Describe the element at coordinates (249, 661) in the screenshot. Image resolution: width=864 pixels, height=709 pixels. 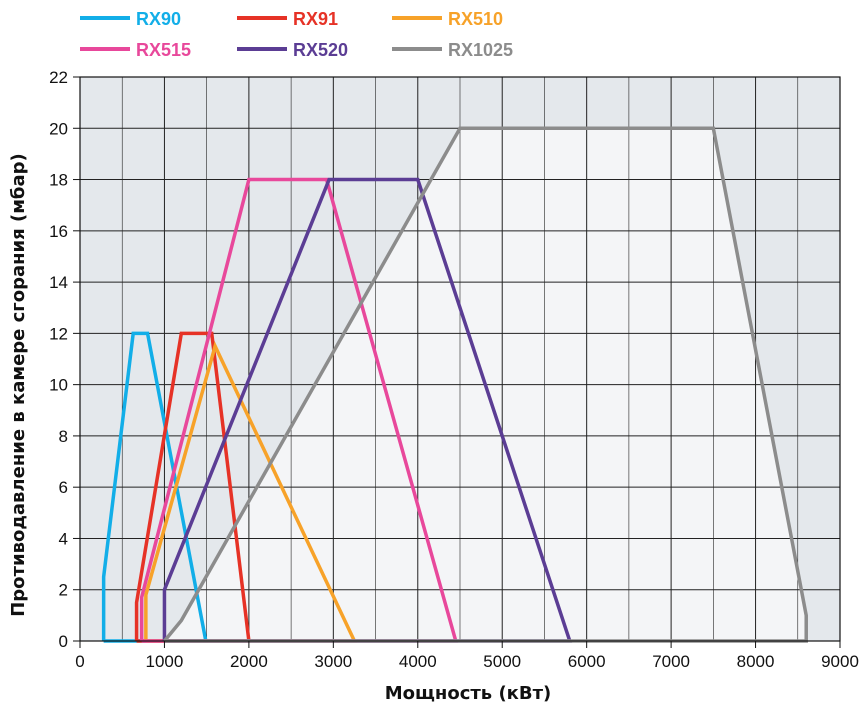
I see `x-tick-label: 2000` at that location.